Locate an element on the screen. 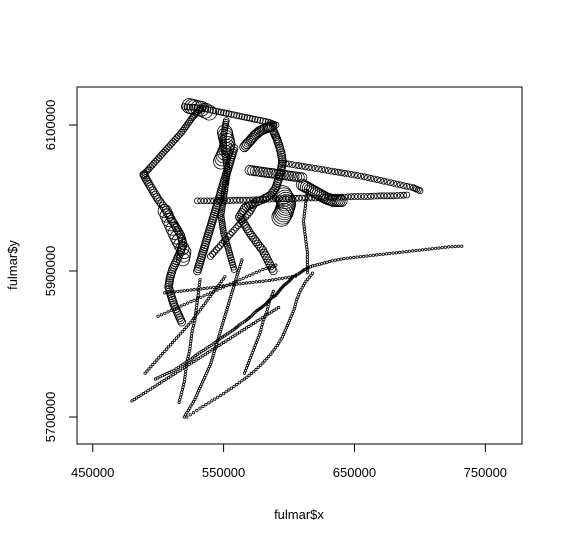 The image size is (564, 543). x-axis: 450000 550000 650000 750000 is located at coordinates (289, 462).